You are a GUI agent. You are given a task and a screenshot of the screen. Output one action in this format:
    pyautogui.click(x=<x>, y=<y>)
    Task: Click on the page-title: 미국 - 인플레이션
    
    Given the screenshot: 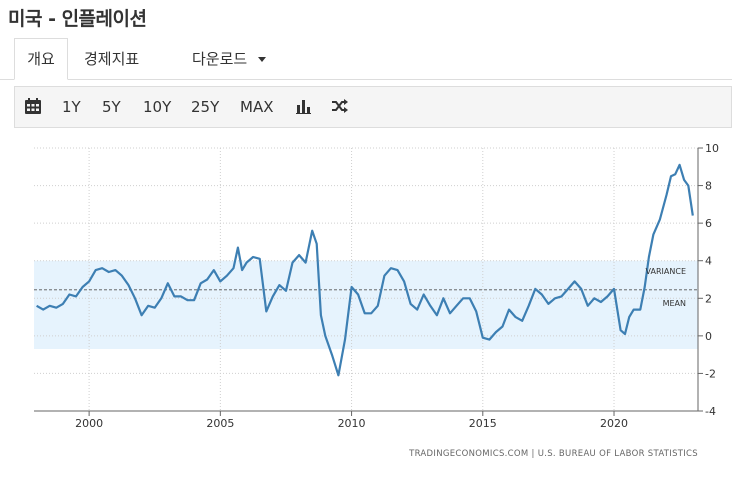 What is the action you would take?
    pyautogui.click(x=77, y=19)
    